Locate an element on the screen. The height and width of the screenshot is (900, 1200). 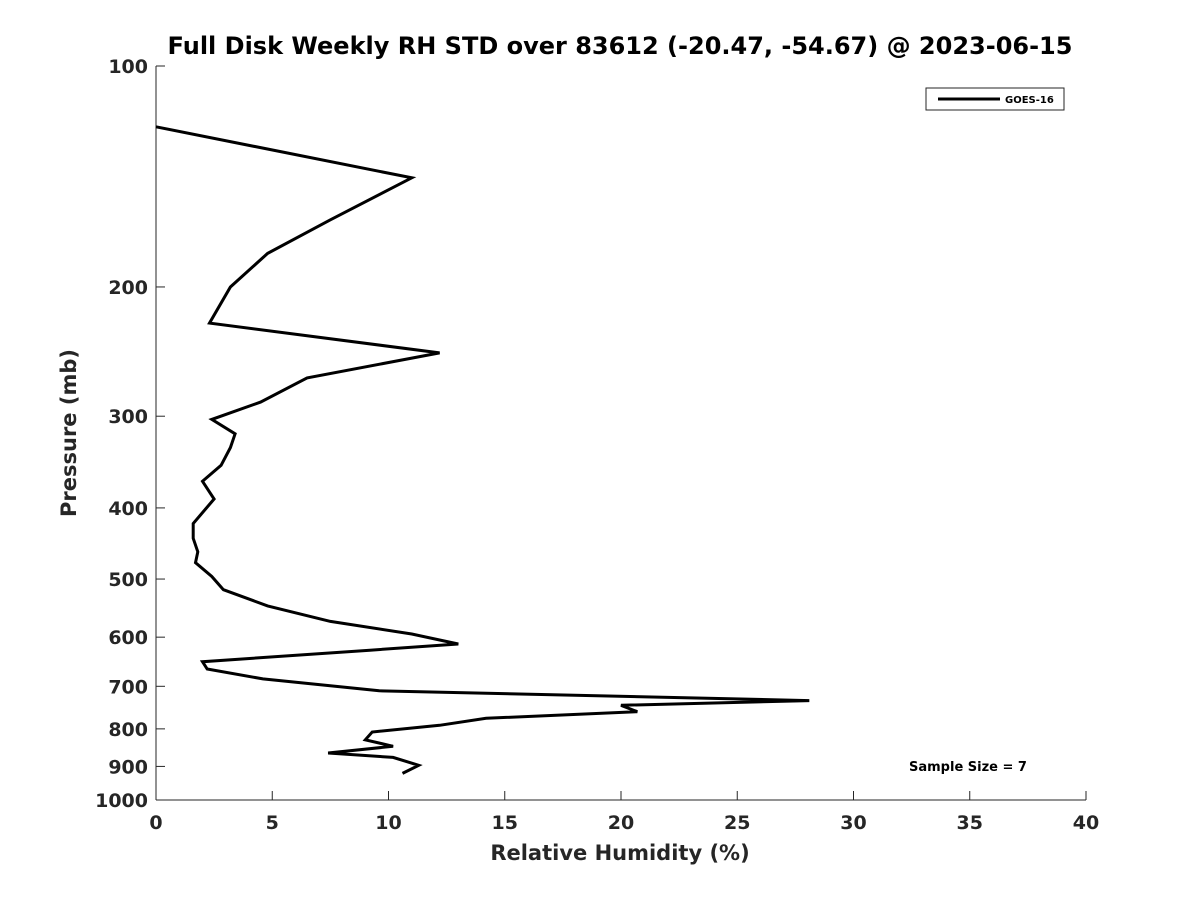
x-tick-label: 5 is located at coordinates (272, 823).